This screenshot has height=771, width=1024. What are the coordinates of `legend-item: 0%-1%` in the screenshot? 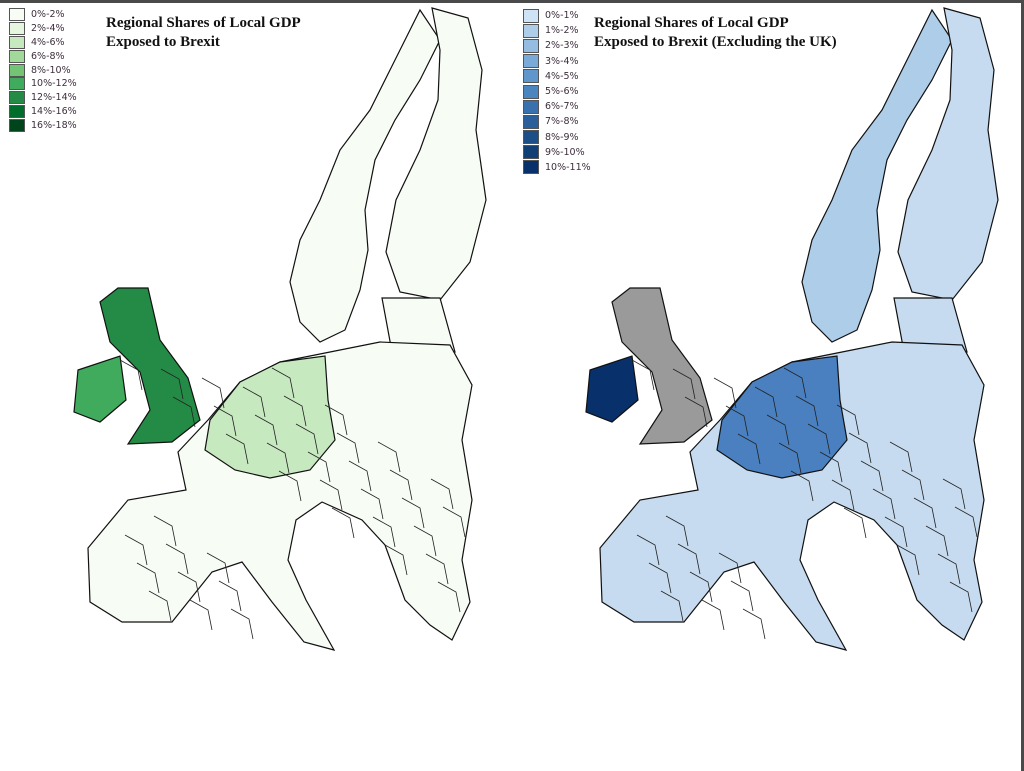 It's located at (557, 15).